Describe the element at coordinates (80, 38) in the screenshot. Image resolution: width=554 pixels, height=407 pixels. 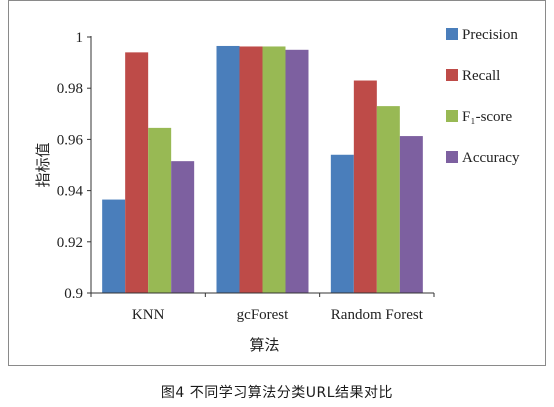
I see `y-tick-label: 1` at that location.